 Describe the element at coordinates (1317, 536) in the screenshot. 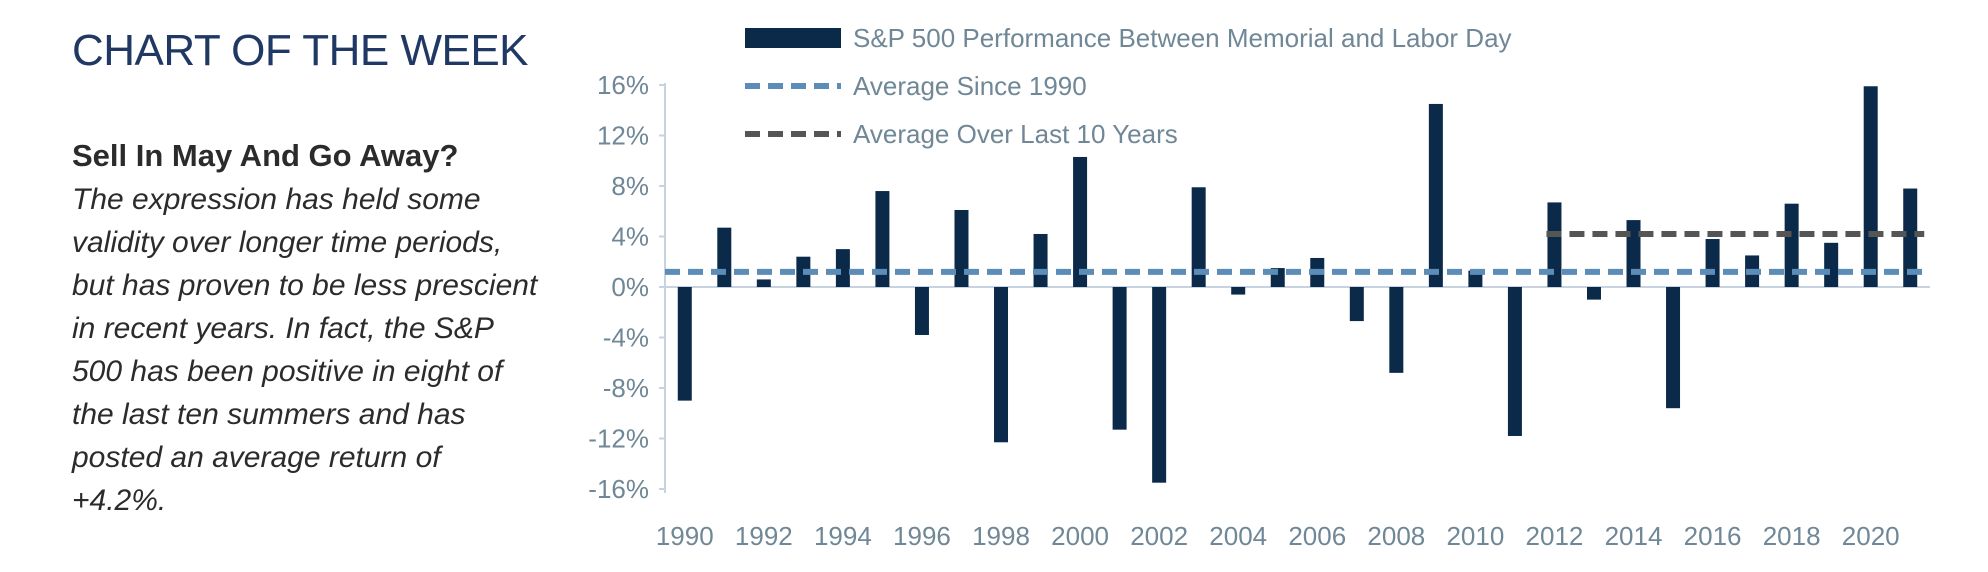

I see `x-tick-label: 2006` at that location.